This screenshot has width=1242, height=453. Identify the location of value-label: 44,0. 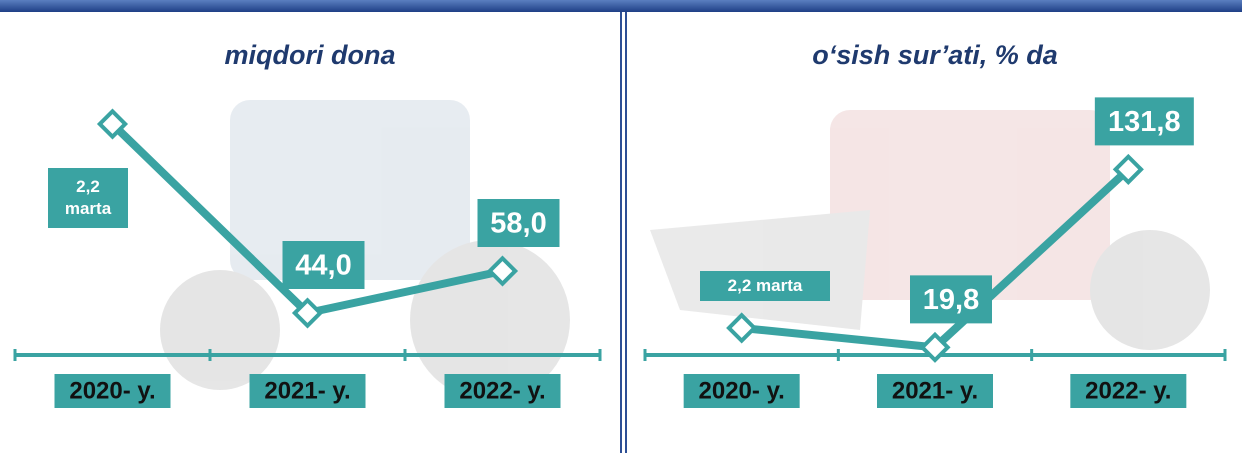
(323, 266).